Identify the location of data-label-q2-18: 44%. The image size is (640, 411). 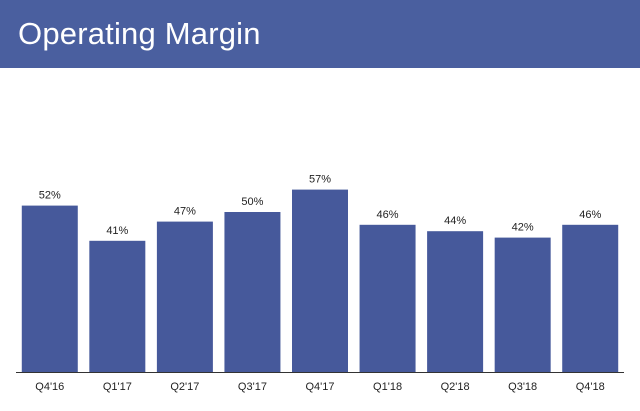
(455, 221).